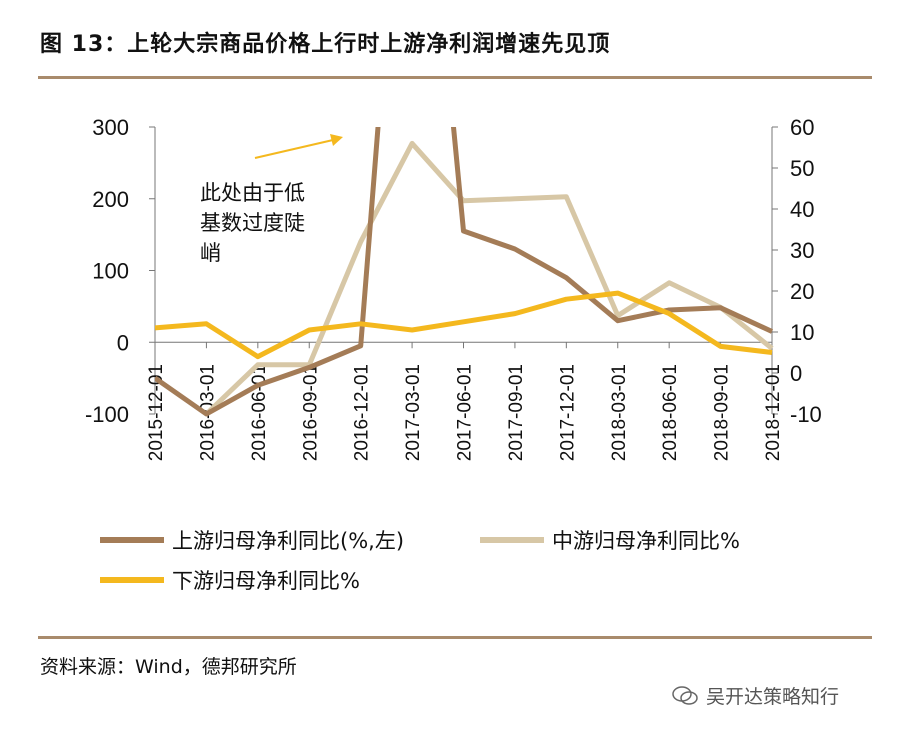 The width and height of the screenshot is (897, 732). What do you see at coordinates (773, 697) in the screenshot?
I see `watermark-text: 吴开达策略知行` at bounding box center [773, 697].